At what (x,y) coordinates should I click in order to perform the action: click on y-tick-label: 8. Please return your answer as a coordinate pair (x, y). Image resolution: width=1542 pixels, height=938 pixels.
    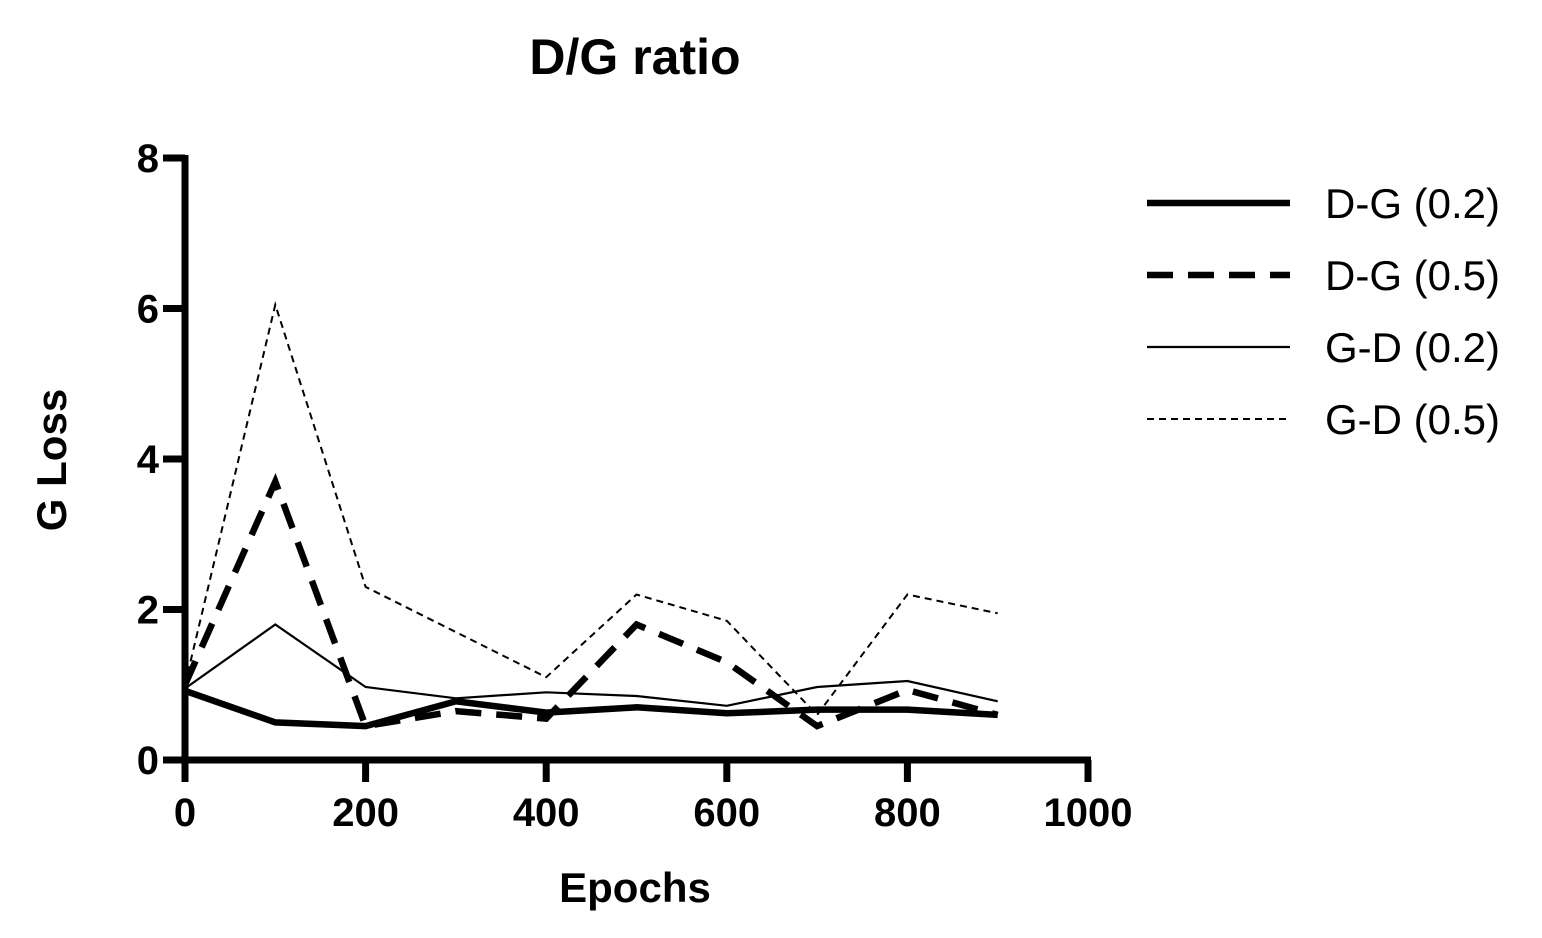
    Looking at the image, I should click on (148, 159).